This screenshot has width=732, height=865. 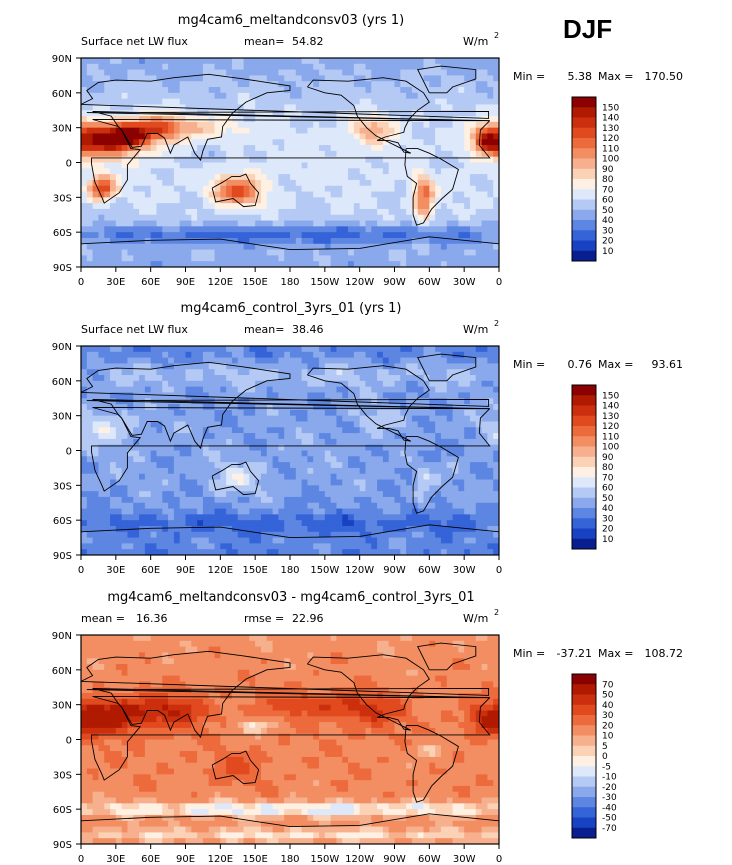 I want to click on colorbar-swatch, so click(x=584, y=225).